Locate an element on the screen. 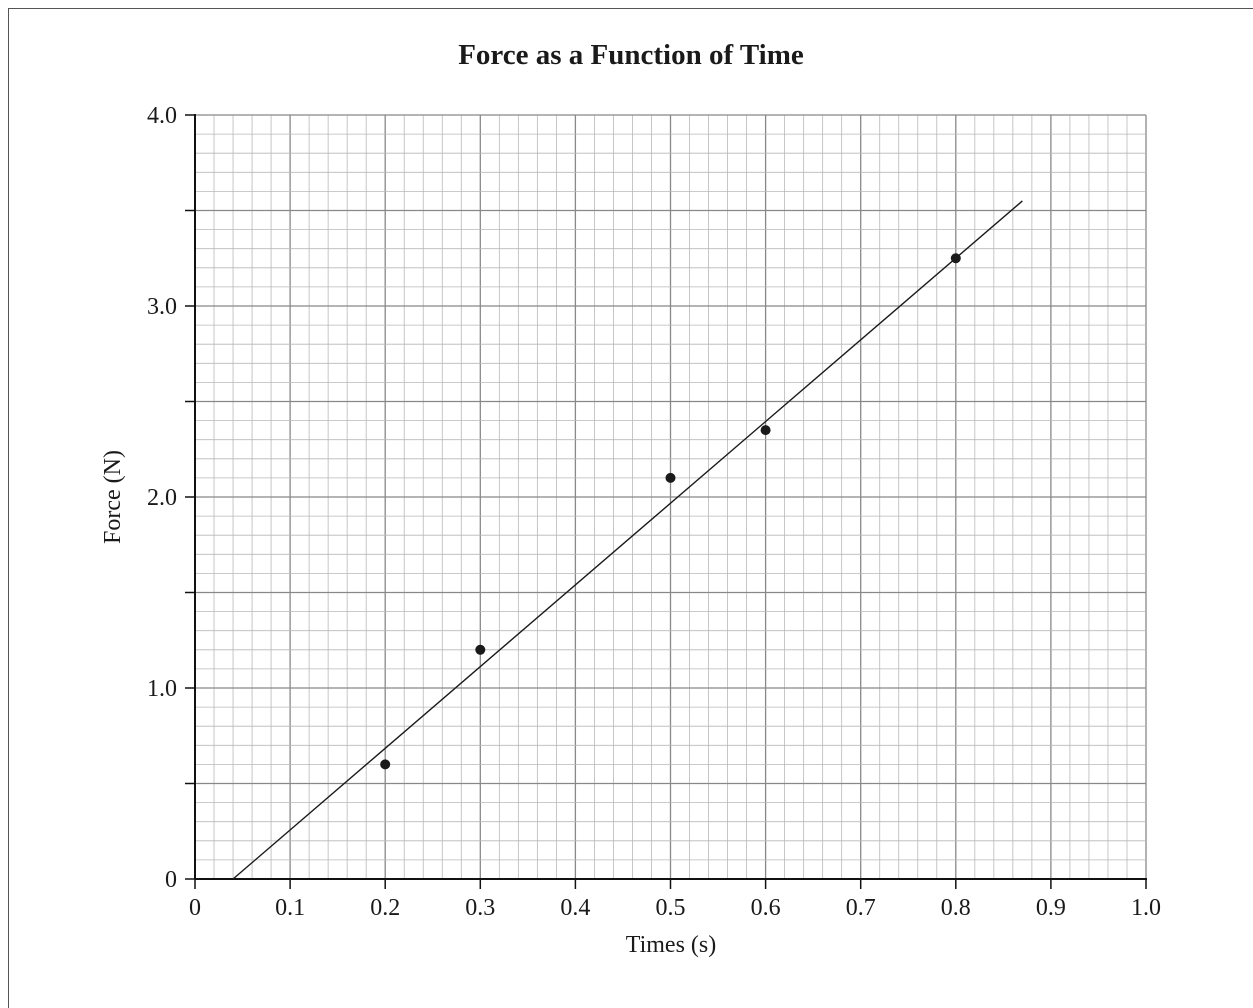  chart-title: Force as a Function of Time is located at coordinates (631, 55).